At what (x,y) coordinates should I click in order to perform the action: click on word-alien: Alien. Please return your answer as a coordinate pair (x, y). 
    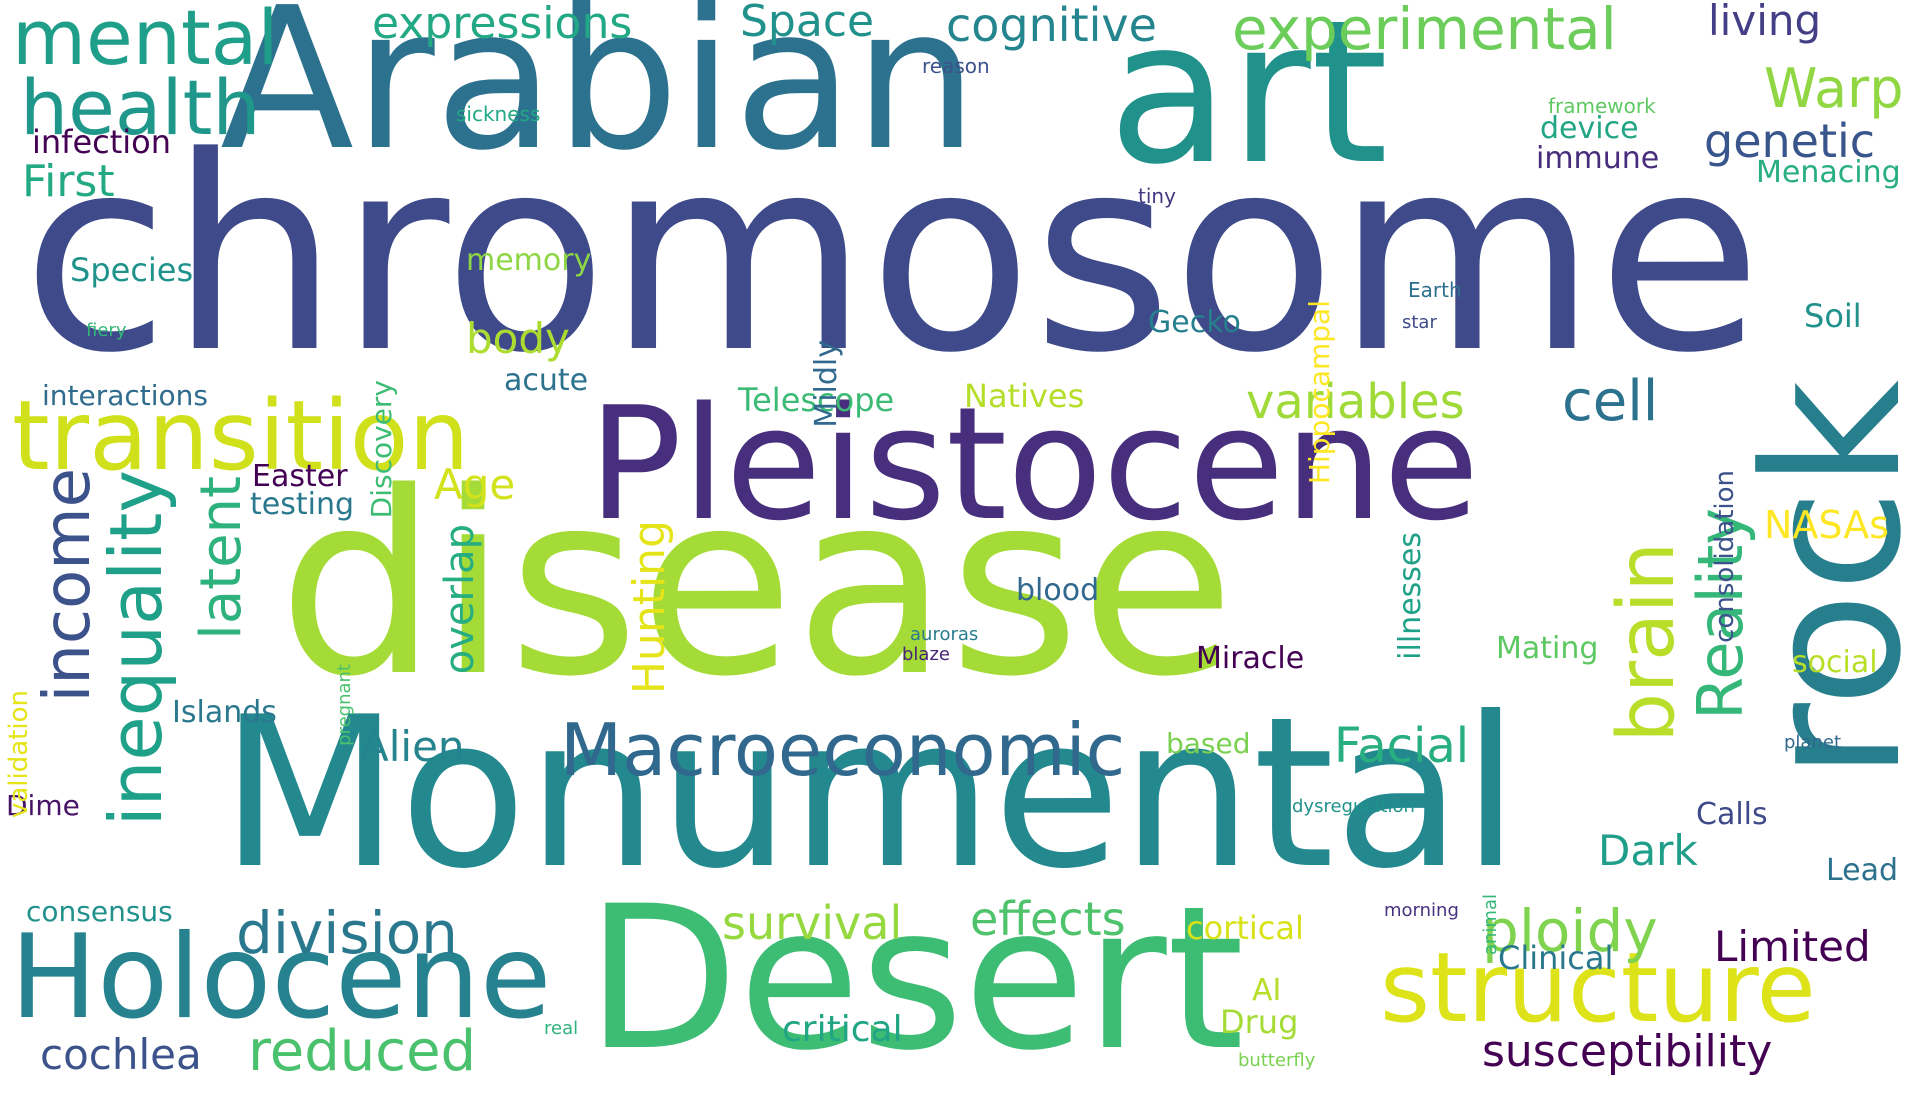
    Looking at the image, I should click on (412, 746).